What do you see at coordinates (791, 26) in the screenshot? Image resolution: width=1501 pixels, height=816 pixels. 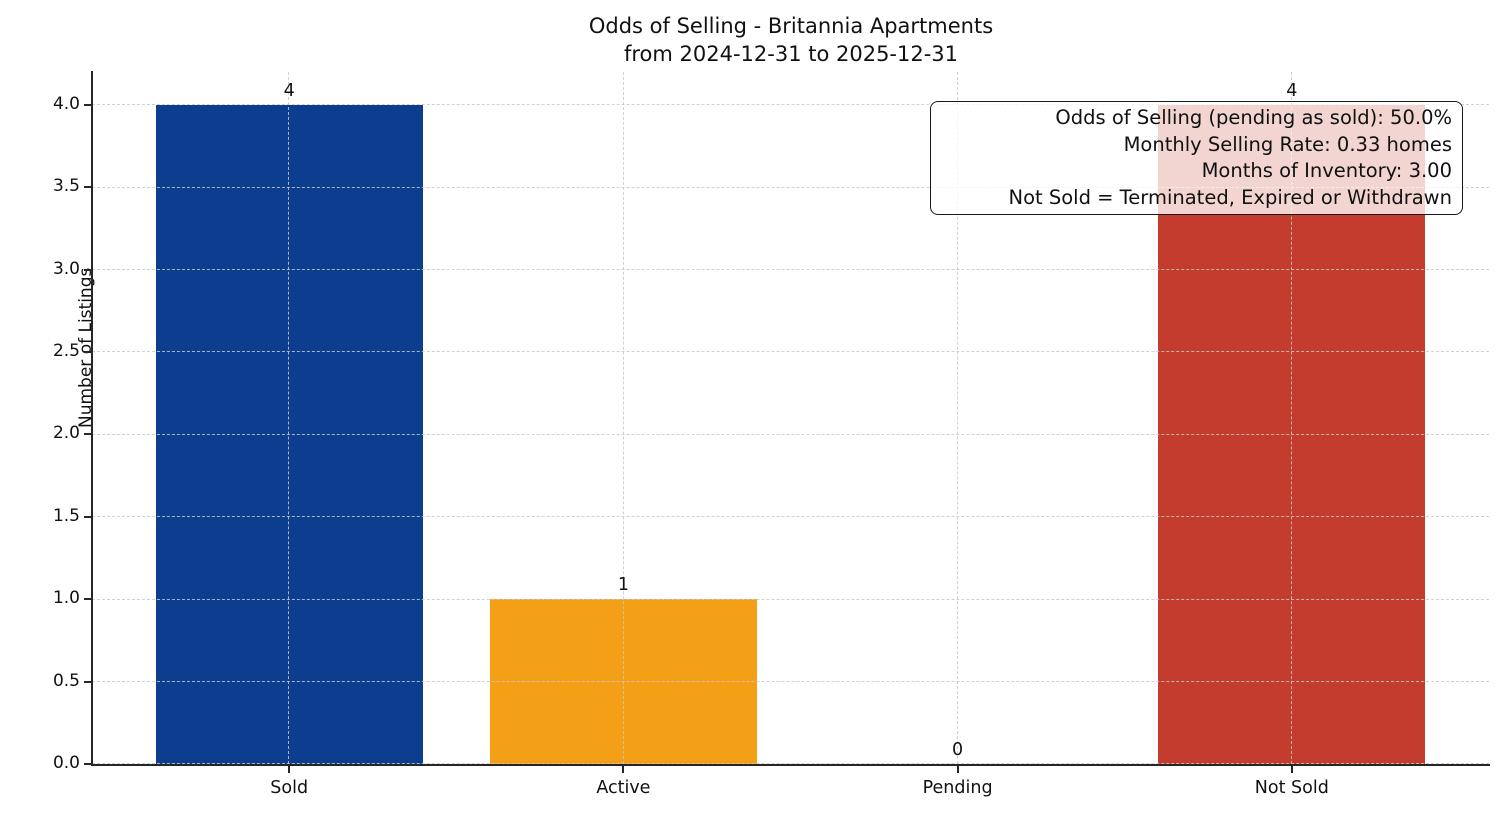 I see `chart-title: Odds of Selling - Britannia Apartments` at bounding box center [791, 26].